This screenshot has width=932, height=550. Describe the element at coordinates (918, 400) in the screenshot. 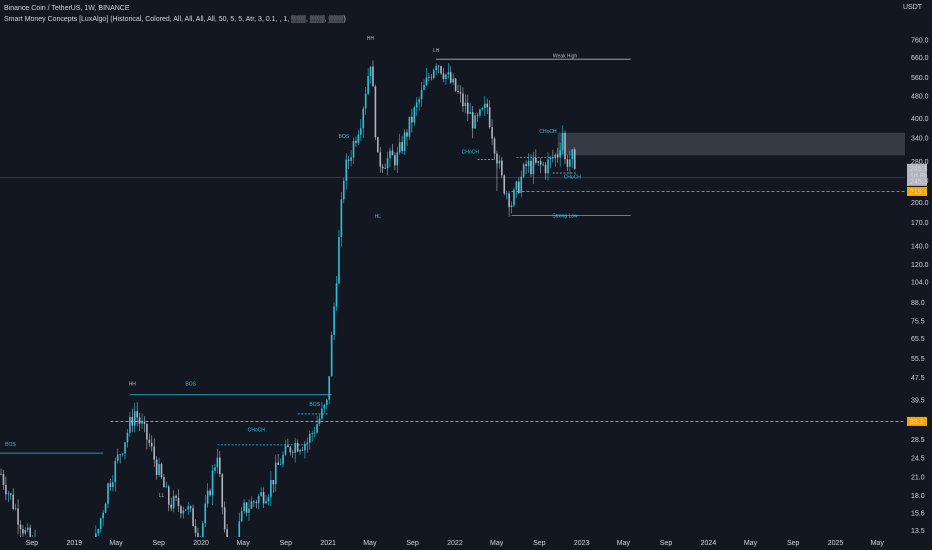

I see `price-tick: 39.5` at that location.